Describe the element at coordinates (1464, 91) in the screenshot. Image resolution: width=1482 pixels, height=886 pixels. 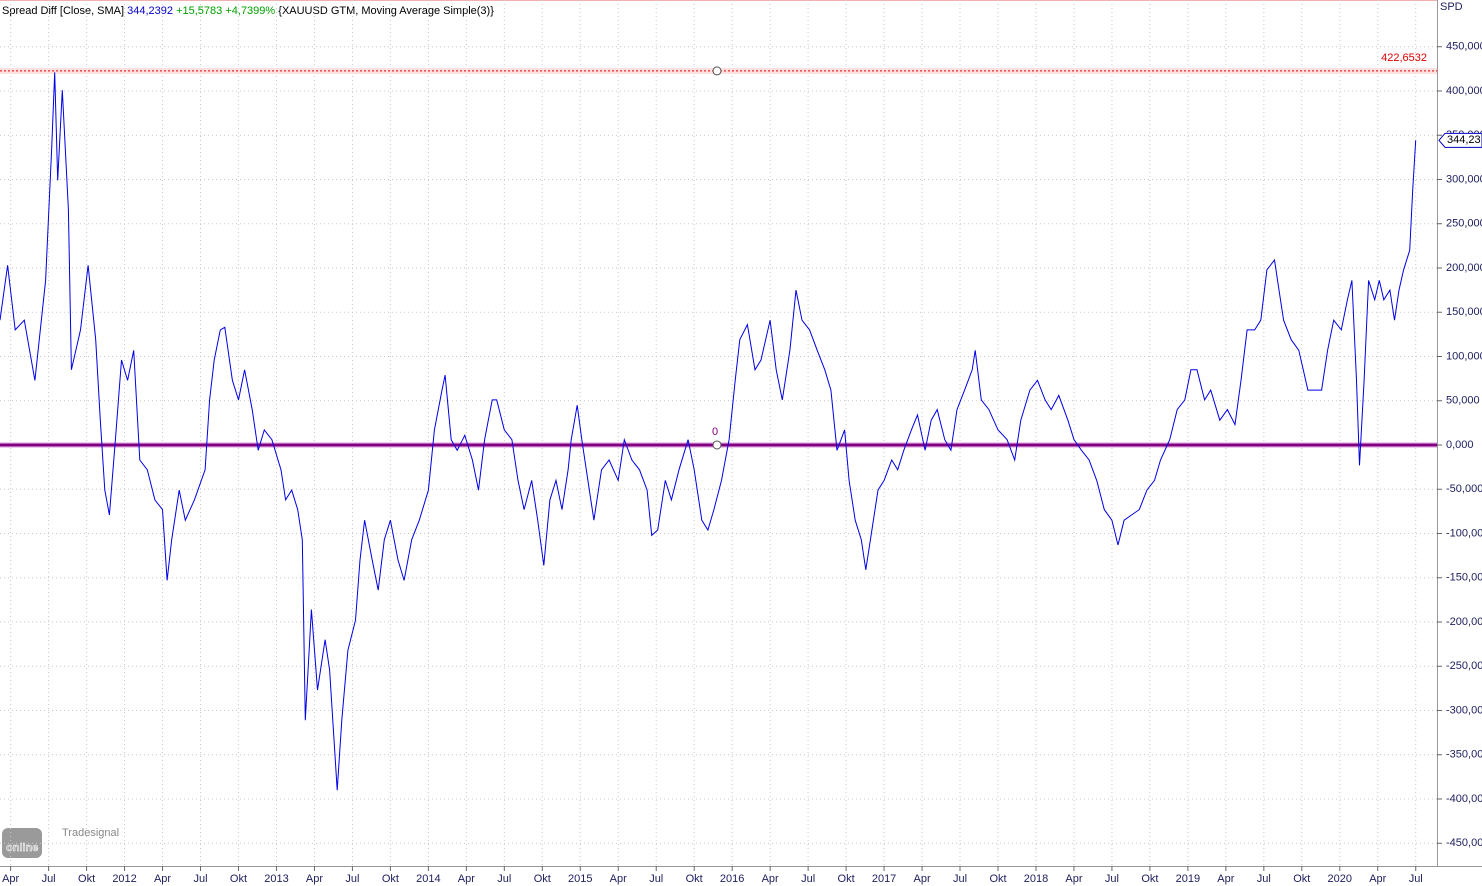
I see `y-tick-label: 400,000` at that location.